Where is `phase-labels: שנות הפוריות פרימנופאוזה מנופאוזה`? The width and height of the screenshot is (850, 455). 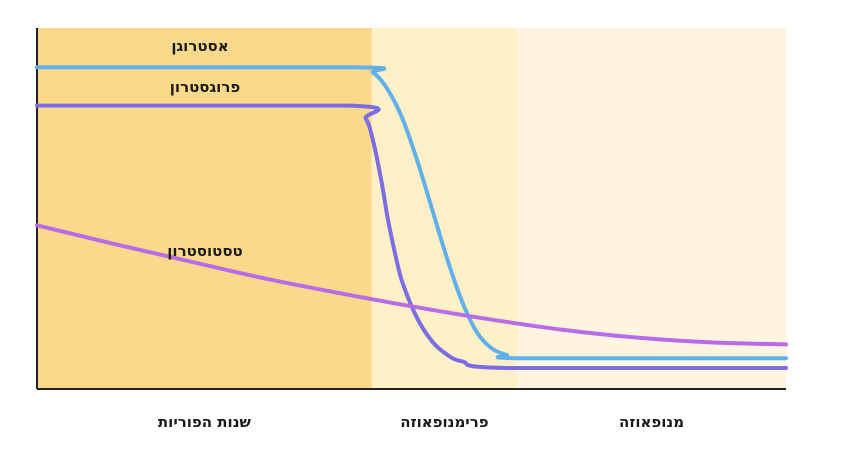 phase-labels: שנות הפוריות פרימנופאוזה מנופאוזה is located at coordinates (421, 422).